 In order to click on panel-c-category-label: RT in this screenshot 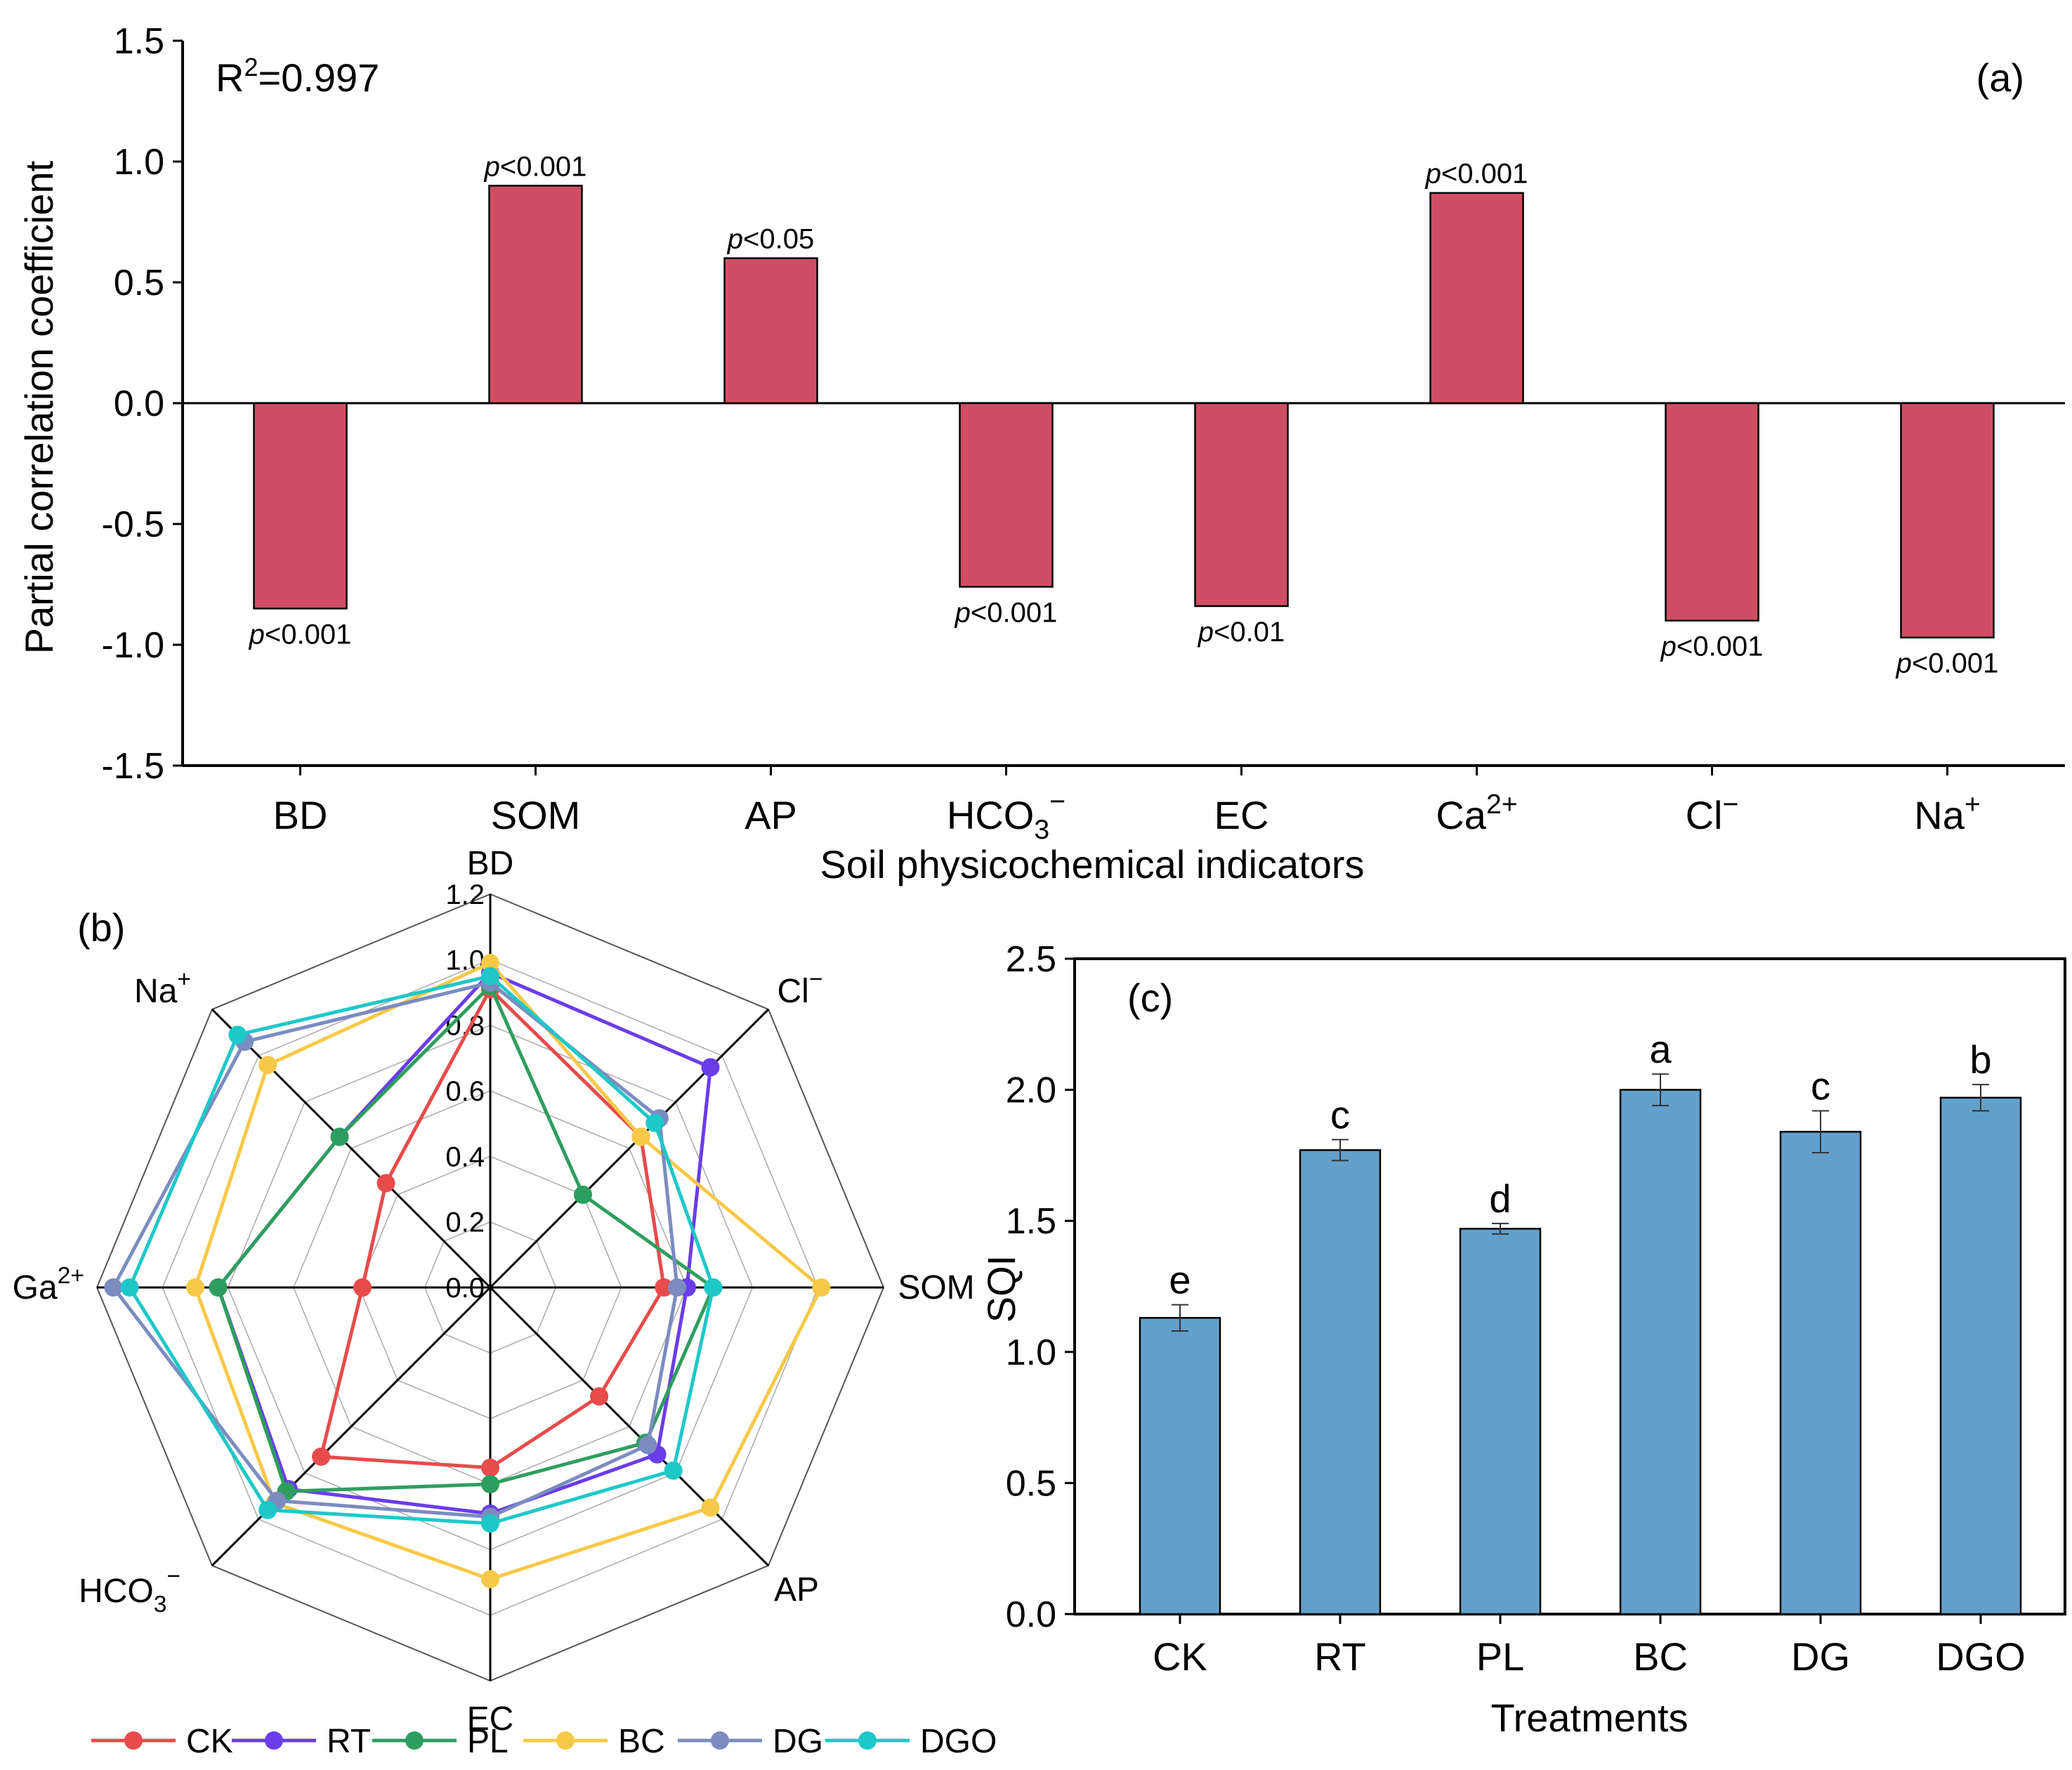, I will do `click(1340, 1656)`.